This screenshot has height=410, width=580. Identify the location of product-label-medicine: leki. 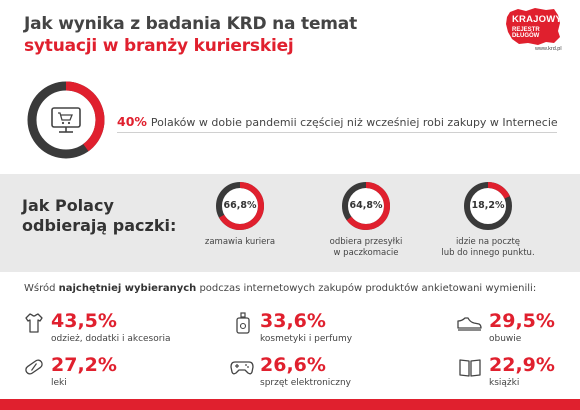
(59, 383).